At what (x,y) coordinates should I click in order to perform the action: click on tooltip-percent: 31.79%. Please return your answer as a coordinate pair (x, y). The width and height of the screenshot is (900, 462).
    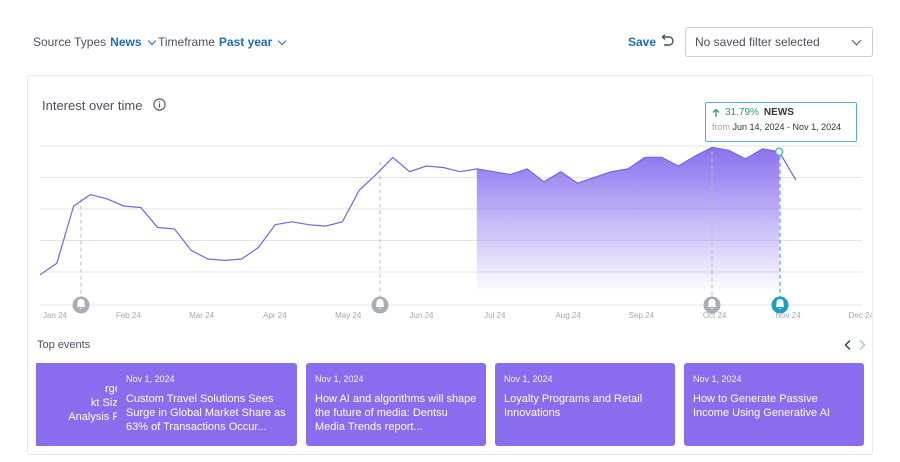
    Looking at the image, I should click on (742, 112).